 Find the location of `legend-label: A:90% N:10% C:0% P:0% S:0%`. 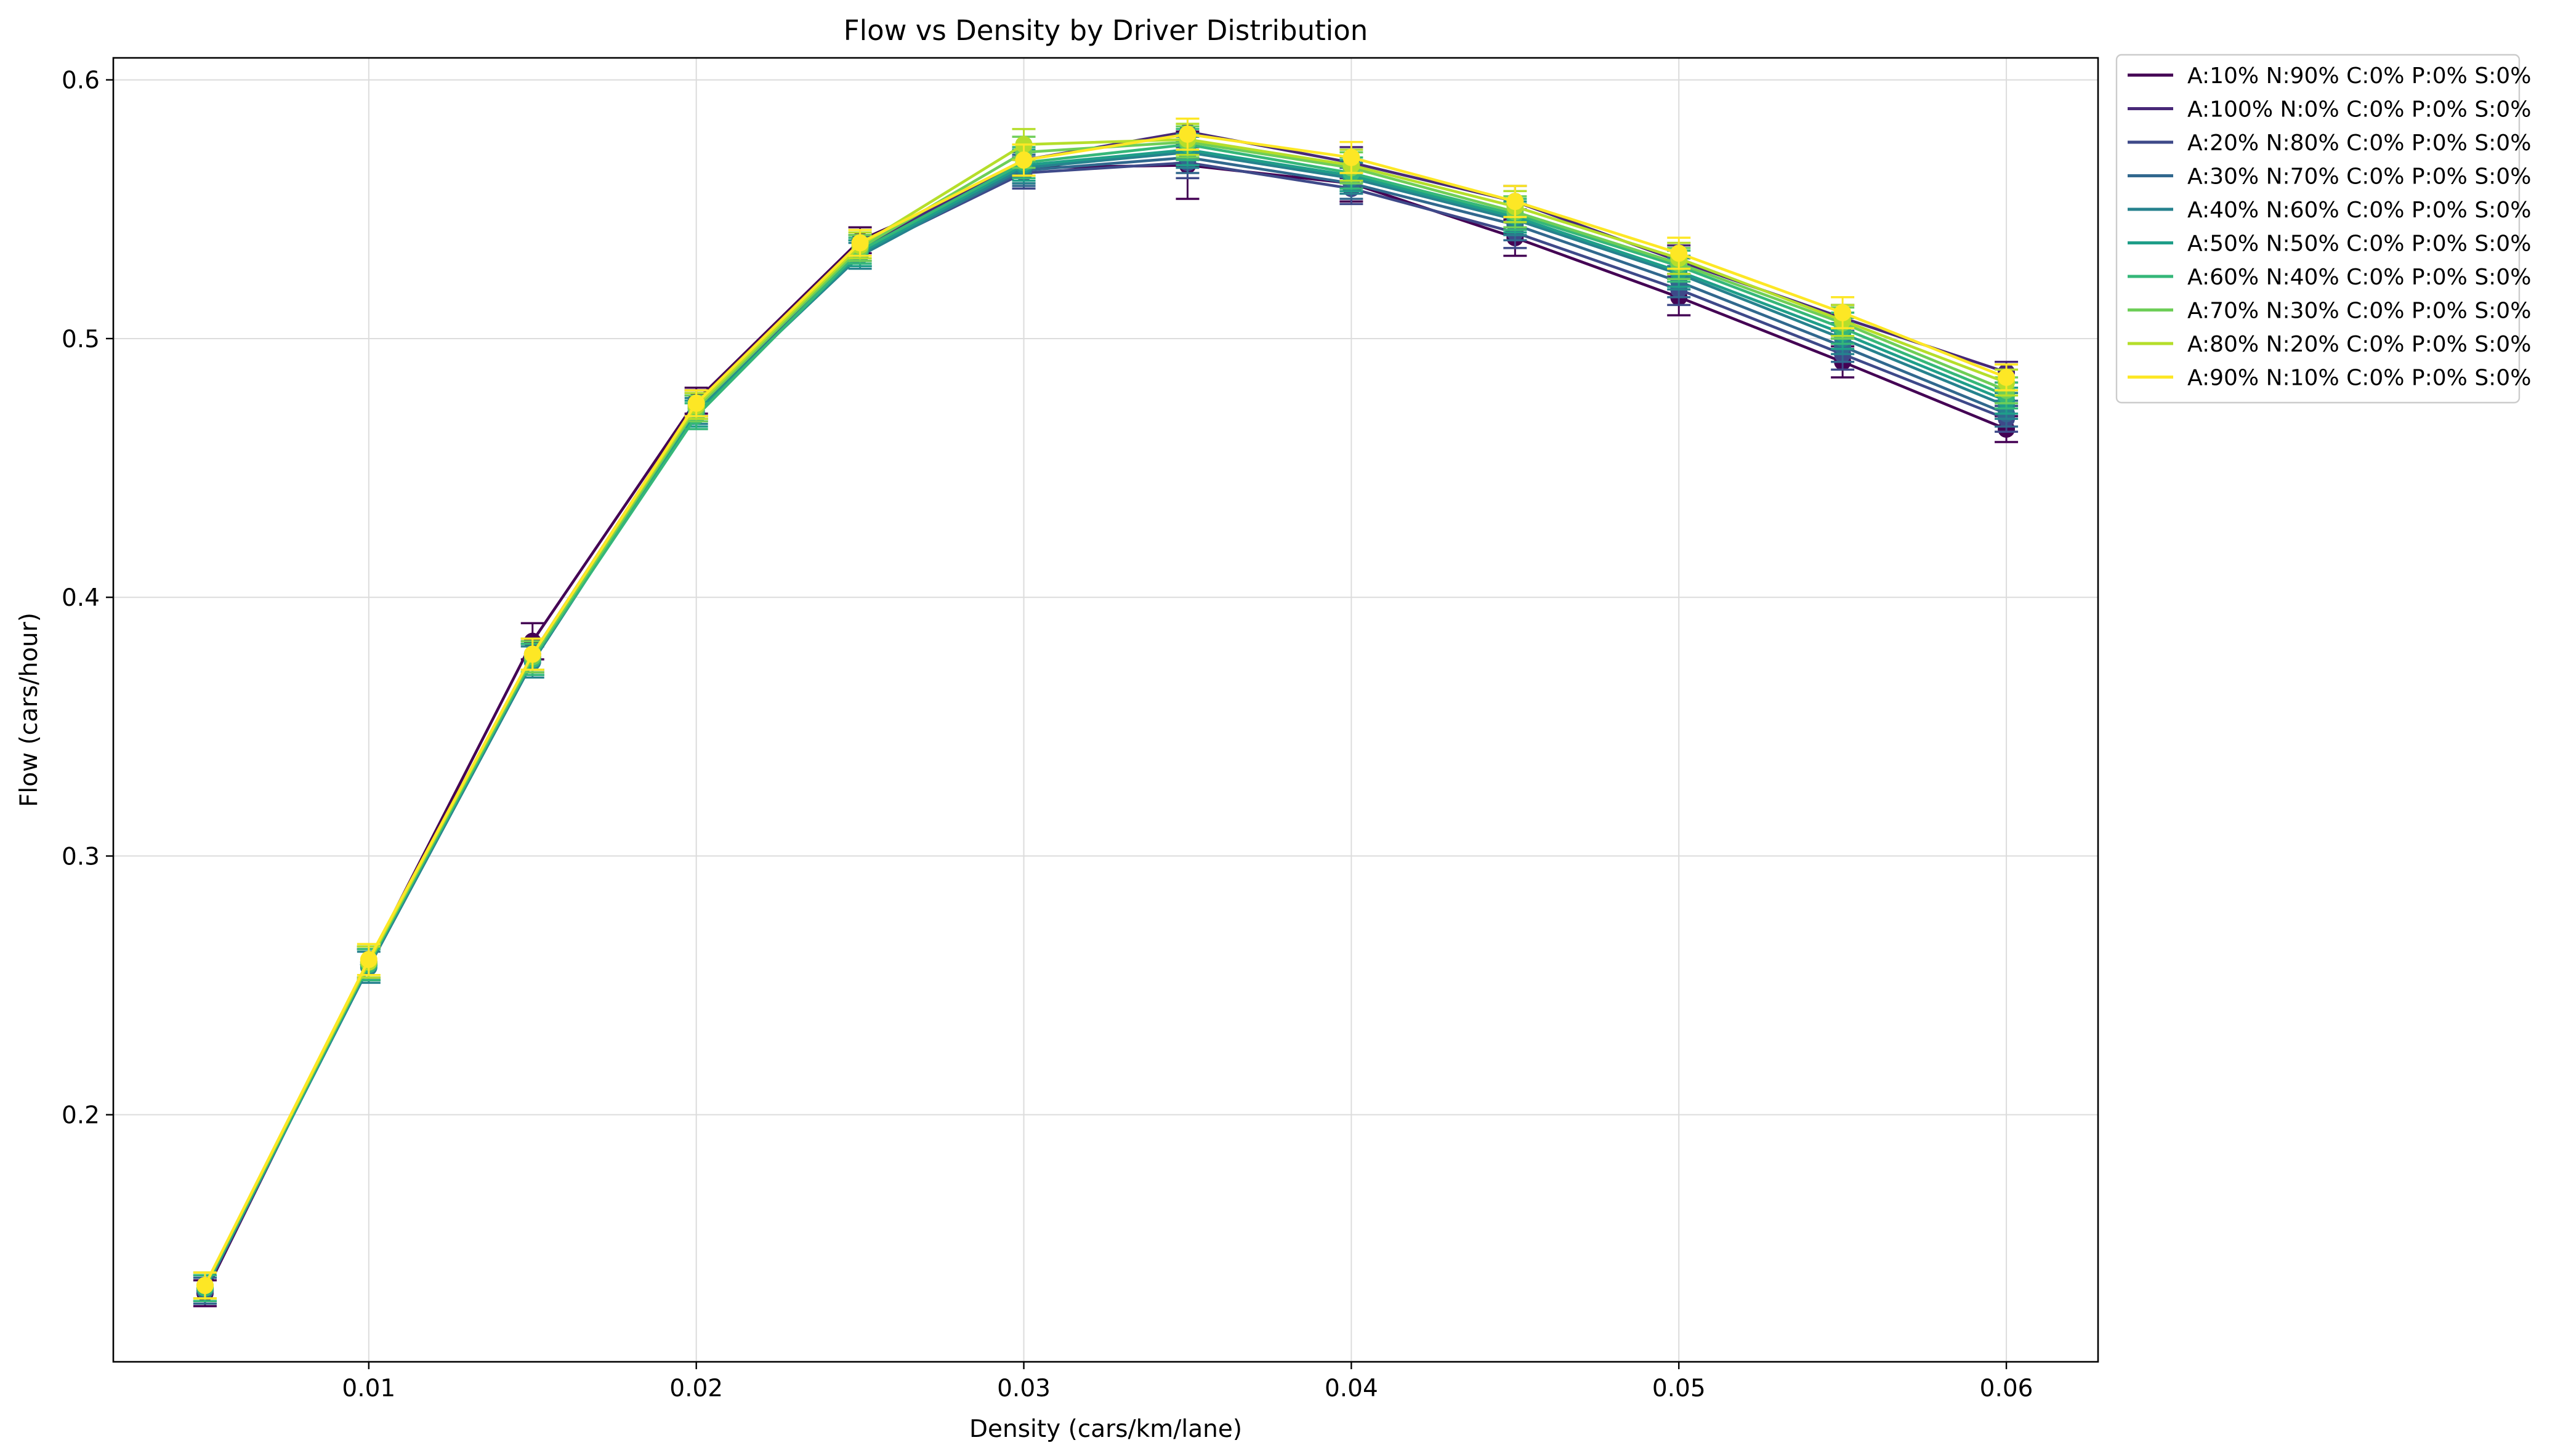

legend-label: A:90% N:10% C:0% P:0% S:0% is located at coordinates (2359, 379).